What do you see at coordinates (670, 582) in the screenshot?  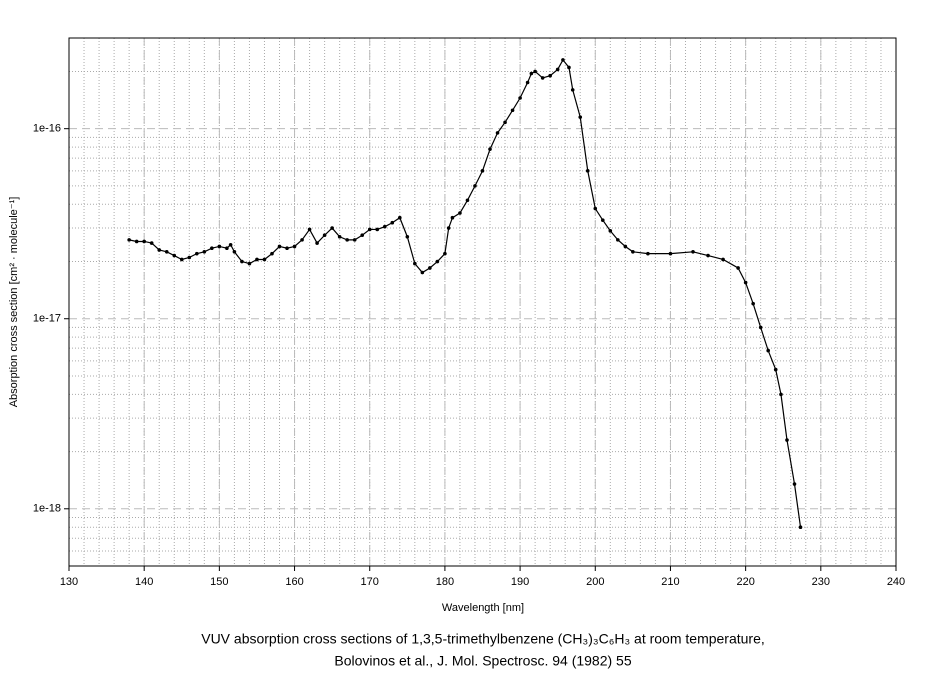 I see `x-tick-label: 210` at bounding box center [670, 582].